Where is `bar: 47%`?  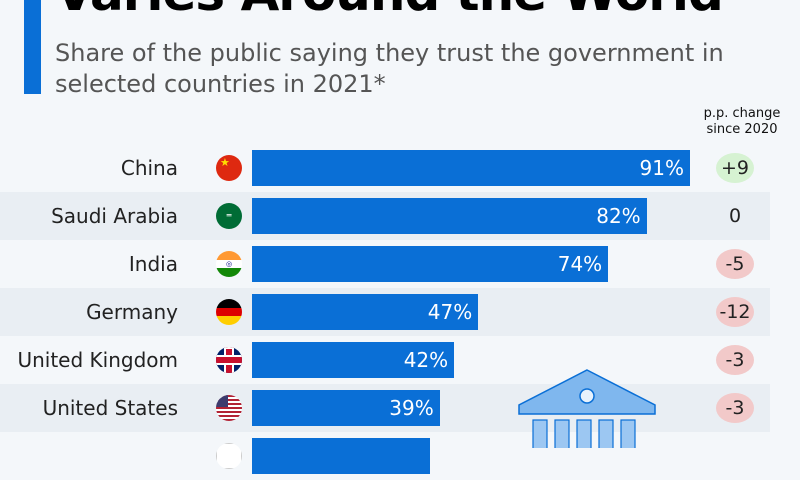 bar: 47% is located at coordinates (365, 312).